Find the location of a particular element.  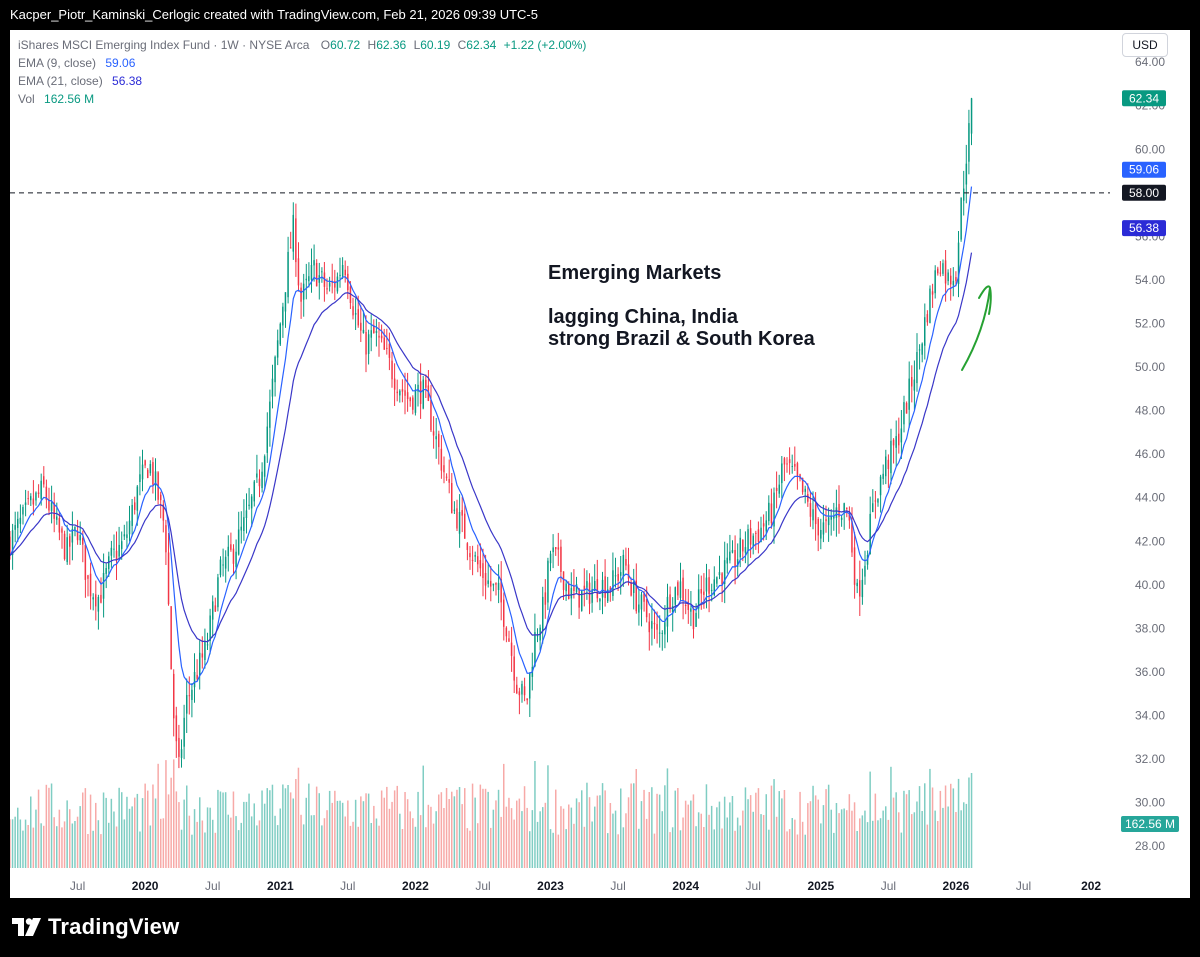

vol-label: Vol is located at coordinates (26, 99).